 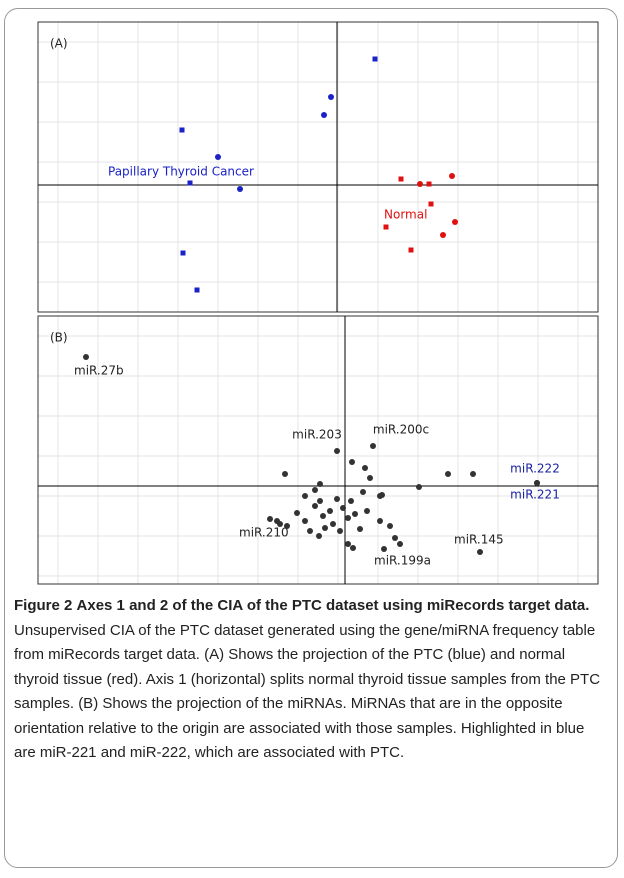 What do you see at coordinates (401, 430) in the screenshot?
I see `point-label: miR.200c` at bounding box center [401, 430].